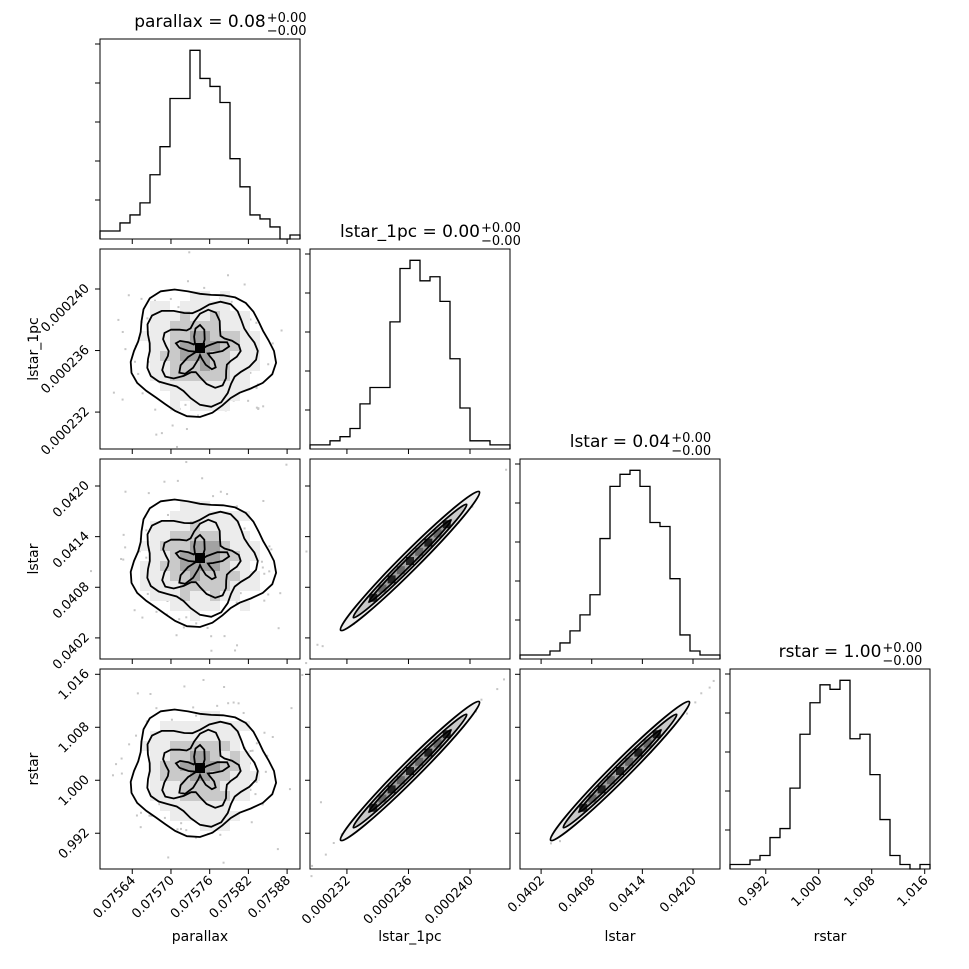  What do you see at coordinates (71, 600) in the screenshot?
I see `ytick-label: 0.0408` at bounding box center [71, 600].